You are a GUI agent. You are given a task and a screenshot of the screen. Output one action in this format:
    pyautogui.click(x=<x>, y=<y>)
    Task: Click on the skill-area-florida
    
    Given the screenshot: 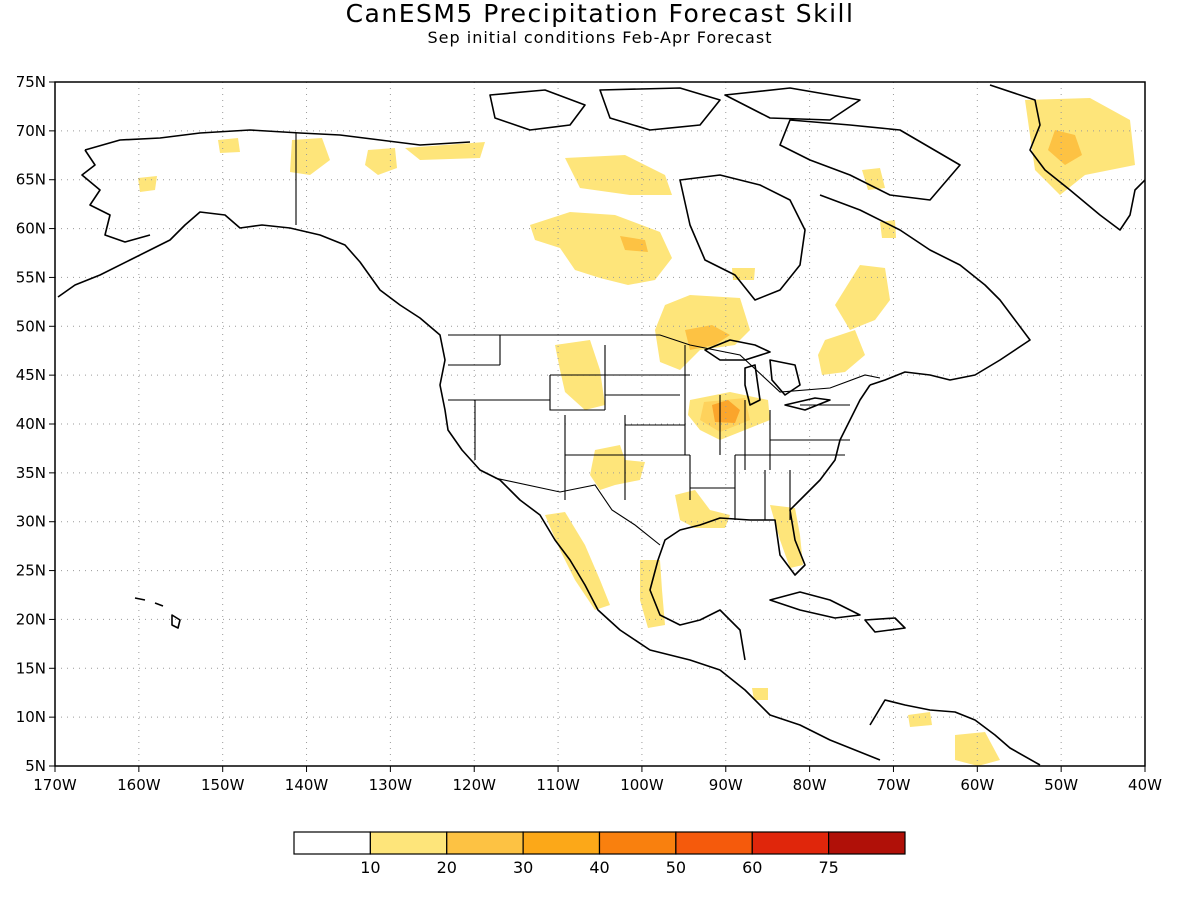 What is the action you would take?
    pyautogui.click(x=786, y=536)
    